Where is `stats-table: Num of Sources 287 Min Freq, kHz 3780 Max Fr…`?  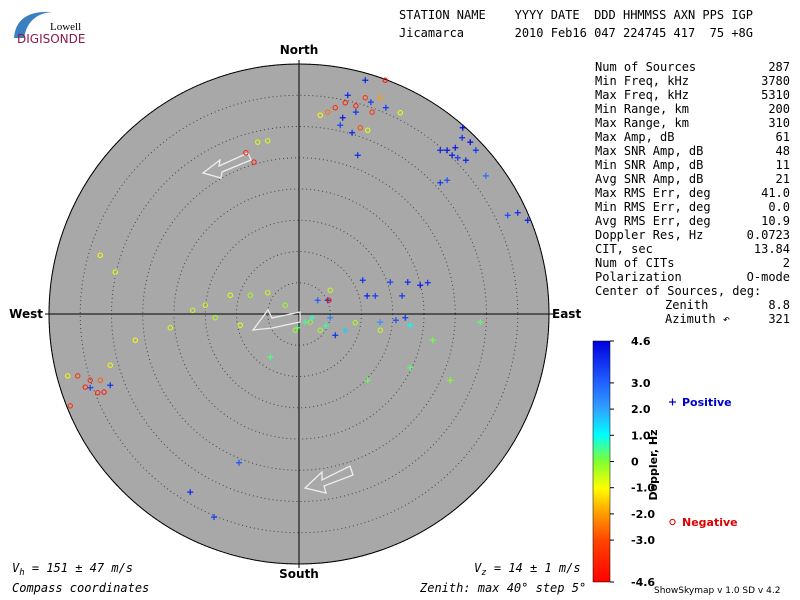 stats-table: Num of Sources 287 Min Freq, kHz 3780 Max Fr… is located at coordinates (692, 193).